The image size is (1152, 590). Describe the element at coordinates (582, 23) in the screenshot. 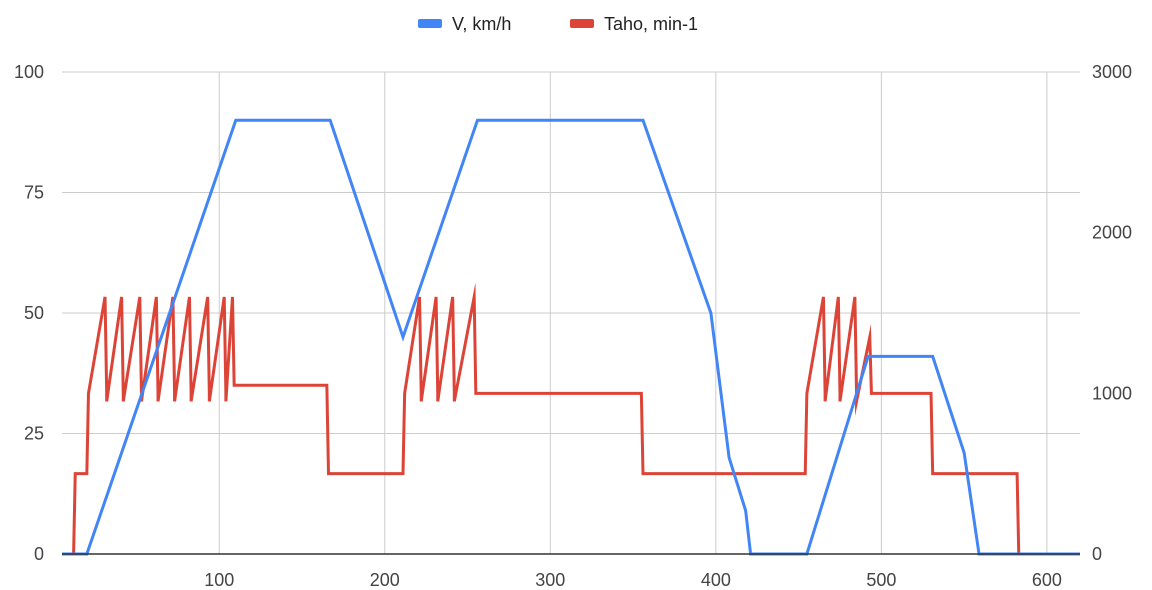

I see `legend-swatch-taho` at that location.